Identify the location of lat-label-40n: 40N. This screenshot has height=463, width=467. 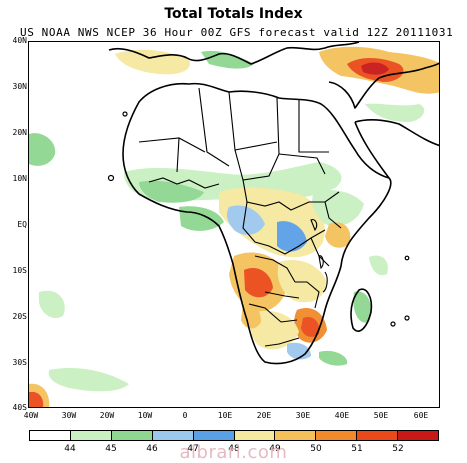
(19, 40).